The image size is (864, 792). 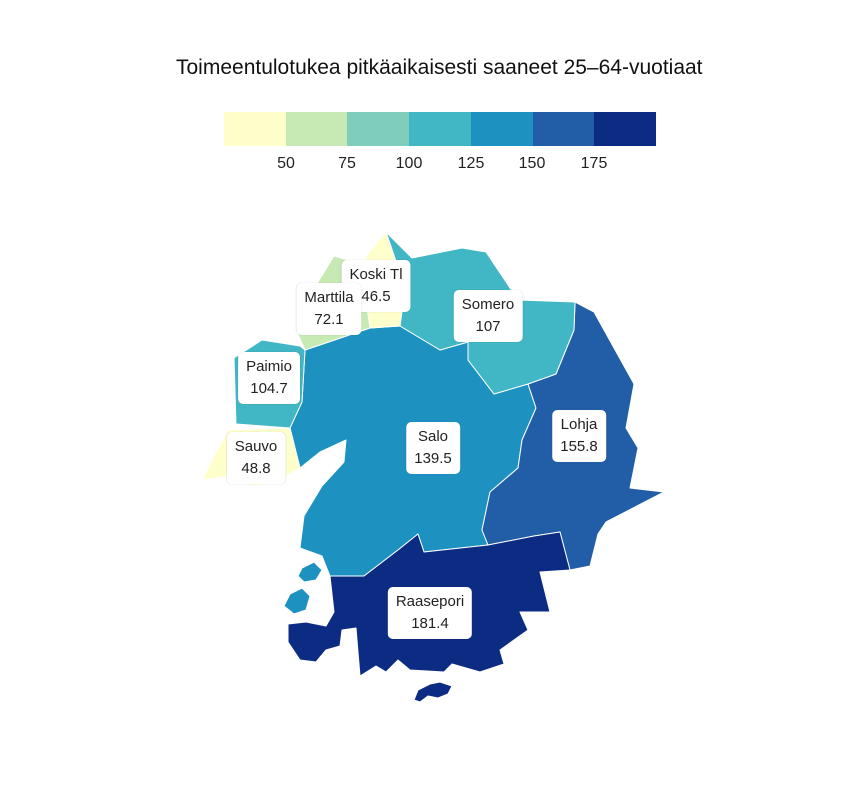 What do you see at coordinates (347, 163) in the screenshot?
I see `legend-tick: 75` at bounding box center [347, 163].